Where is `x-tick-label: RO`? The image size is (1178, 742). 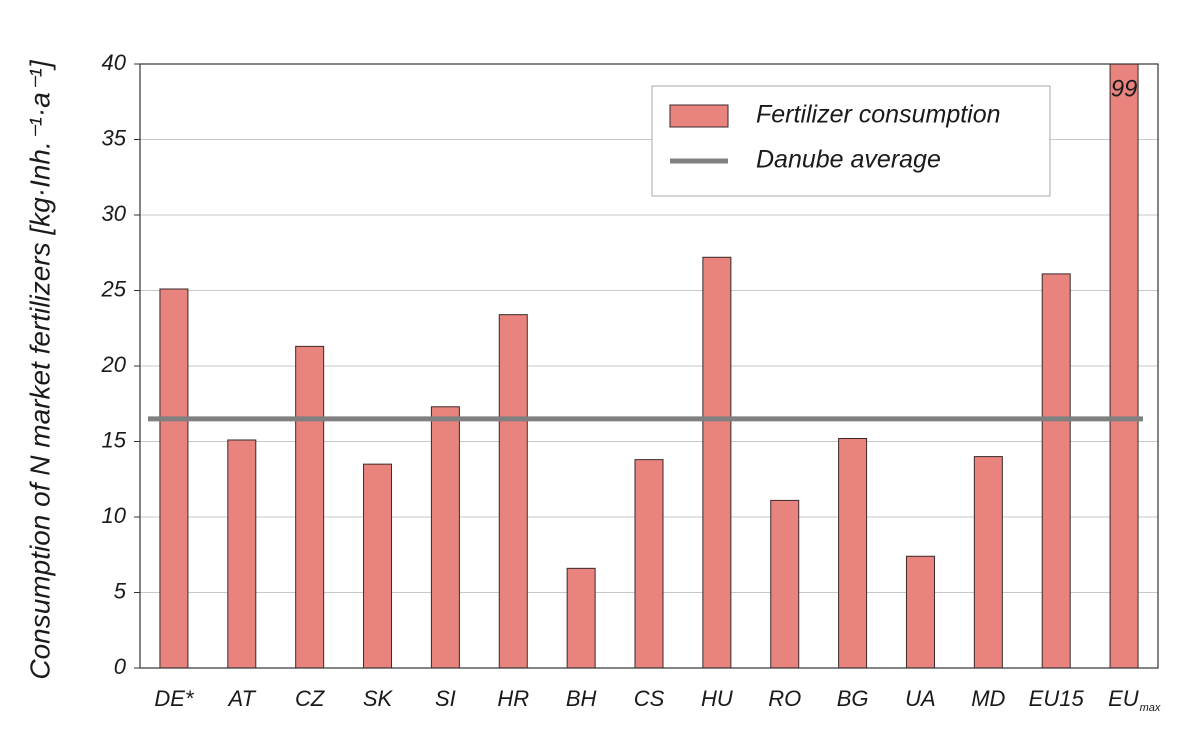 x-tick-label: RO is located at coordinates (784, 698).